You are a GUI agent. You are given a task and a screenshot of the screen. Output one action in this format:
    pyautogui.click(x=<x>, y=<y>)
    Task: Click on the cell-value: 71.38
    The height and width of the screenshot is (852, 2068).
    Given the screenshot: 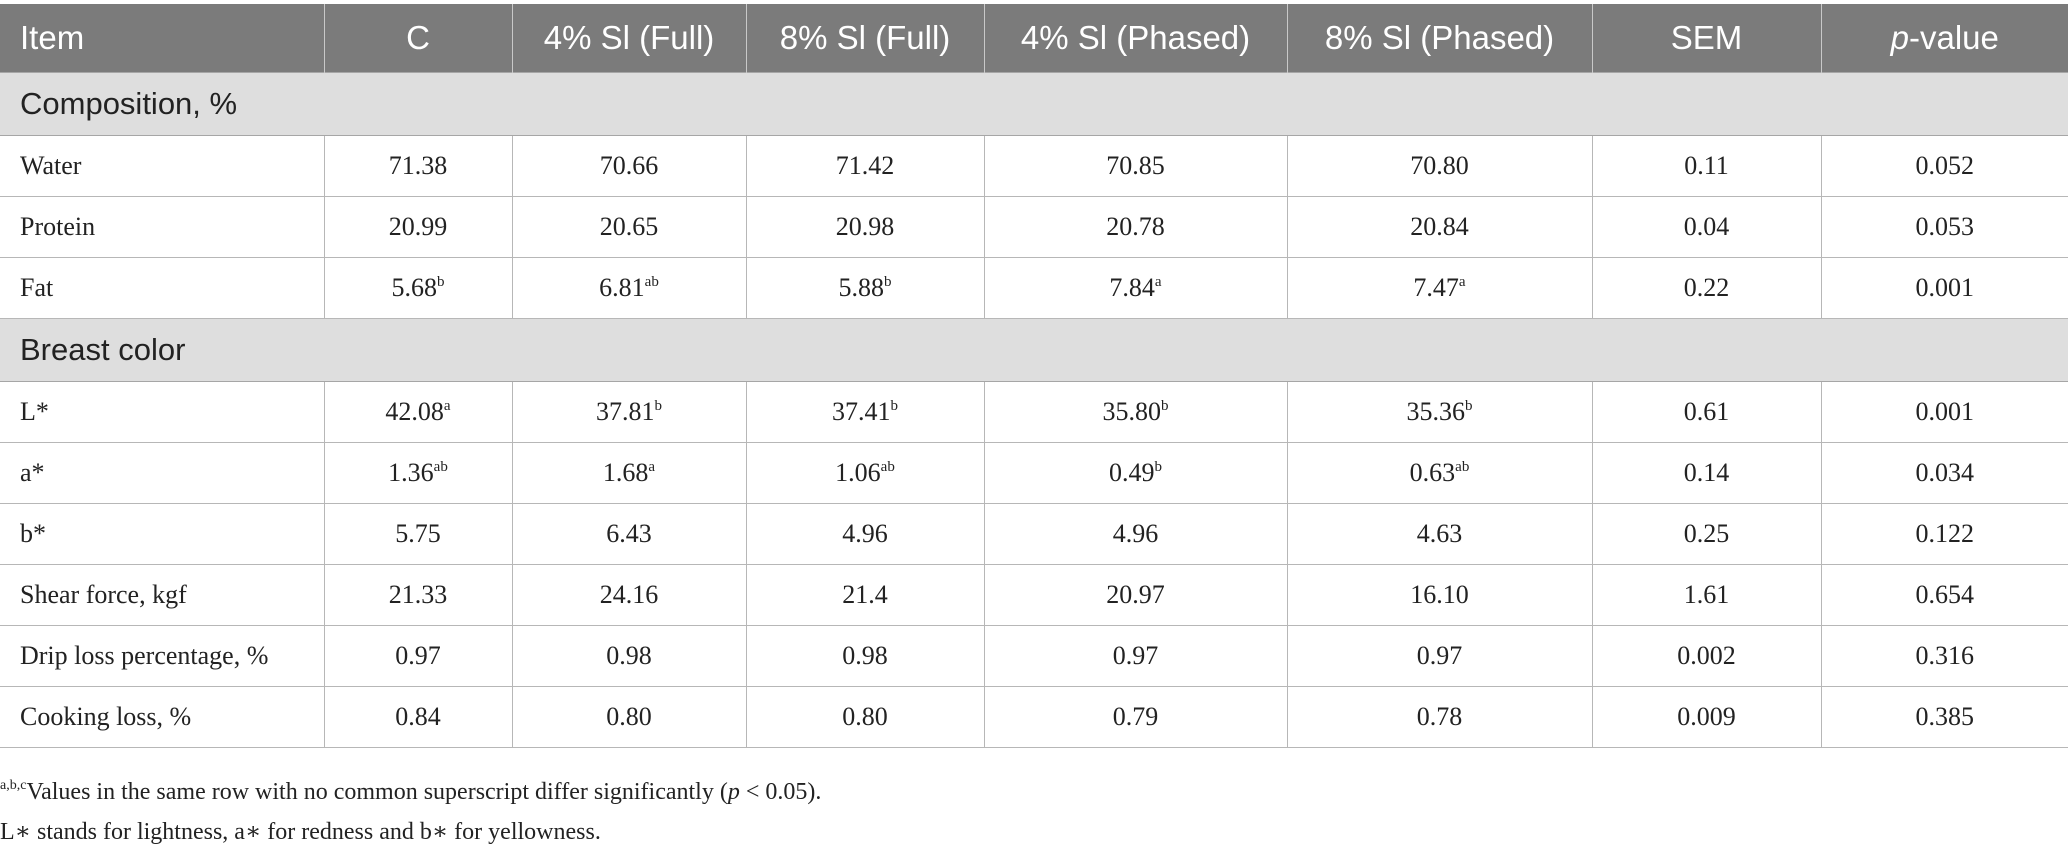 What is the action you would take?
    pyautogui.click(x=418, y=165)
    